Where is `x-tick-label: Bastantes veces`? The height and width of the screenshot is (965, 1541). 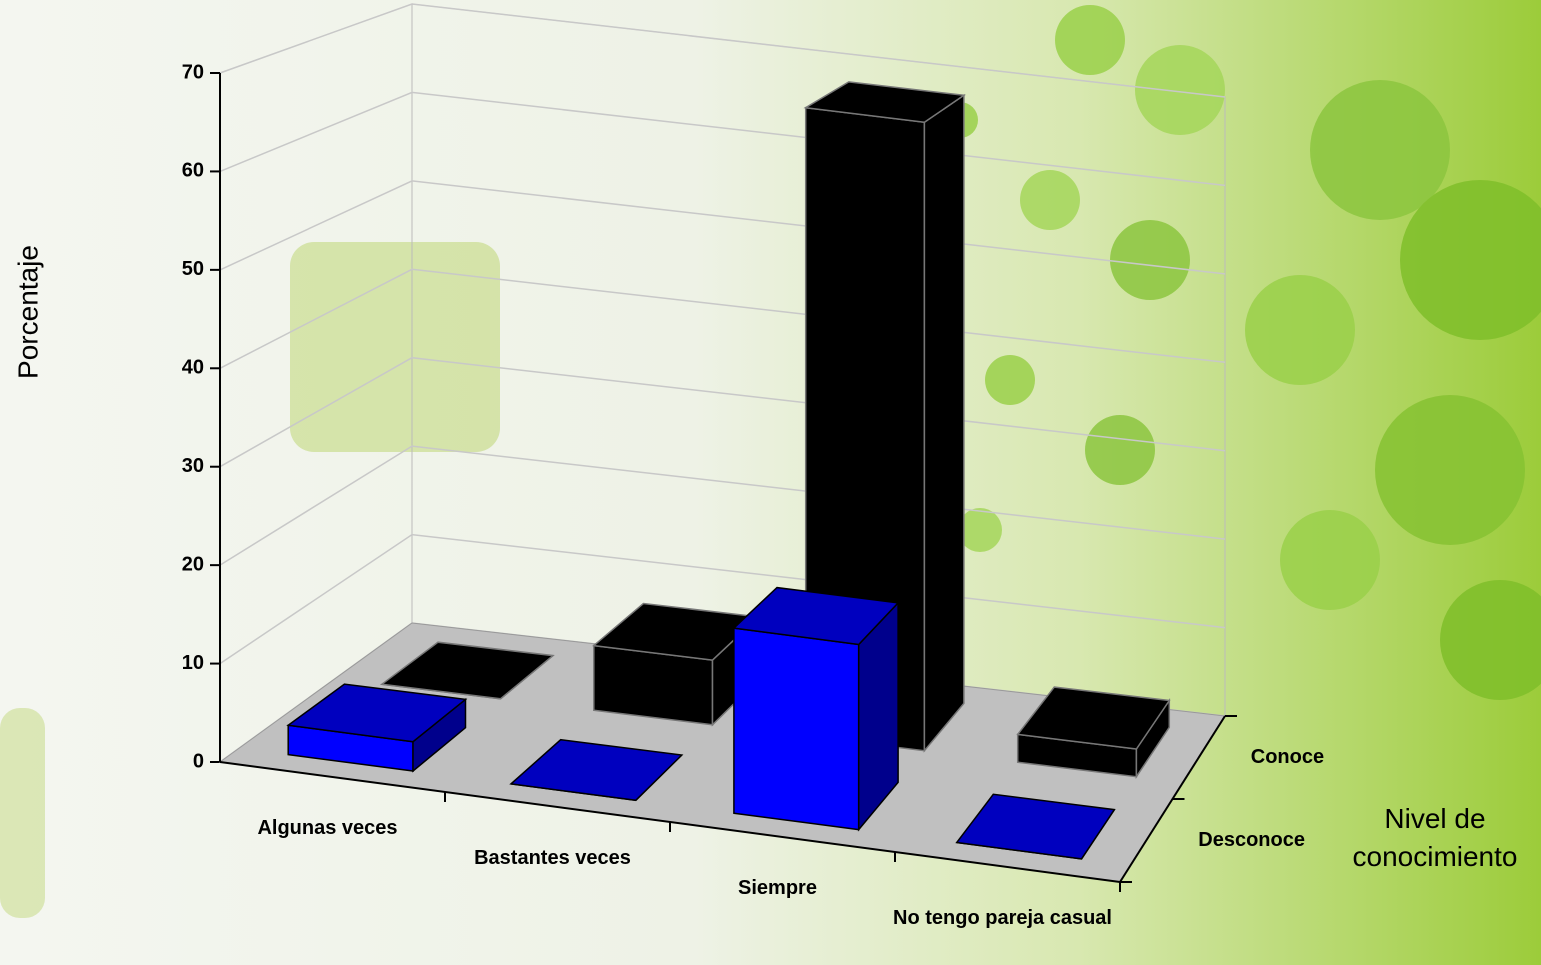
x-tick-label: Bastantes veces is located at coordinates (552, 858).